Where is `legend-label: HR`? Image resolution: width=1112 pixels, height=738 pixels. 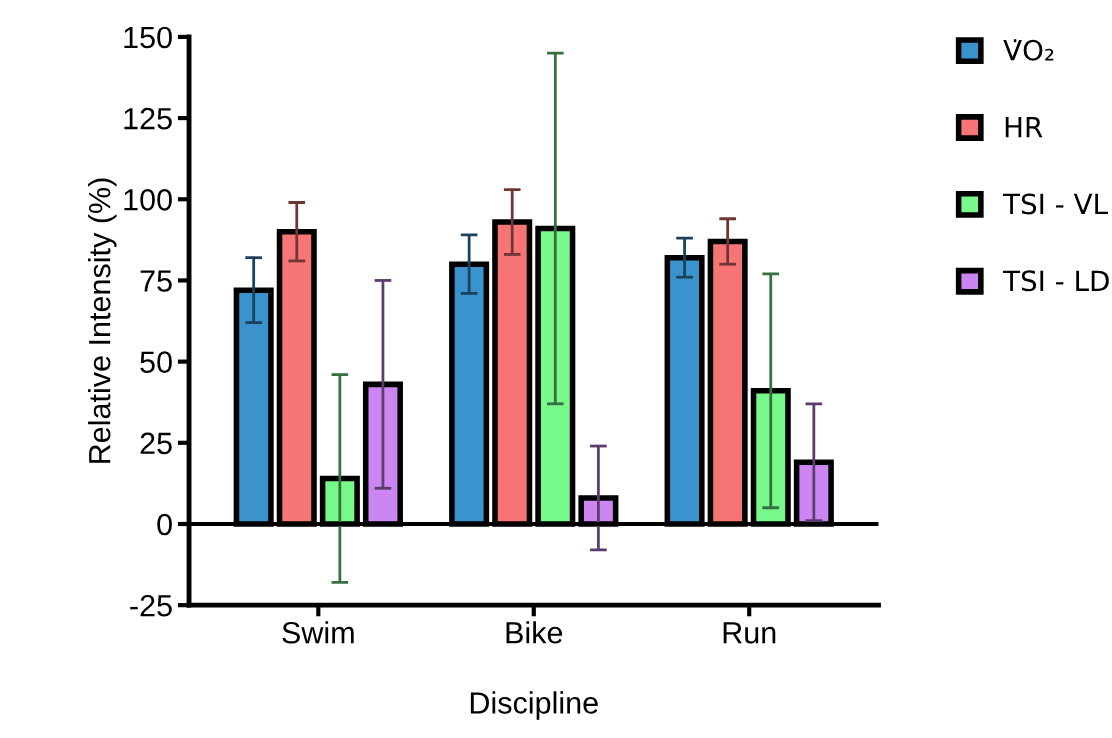 legend-label: HR is located at coordinates (1024, 127).